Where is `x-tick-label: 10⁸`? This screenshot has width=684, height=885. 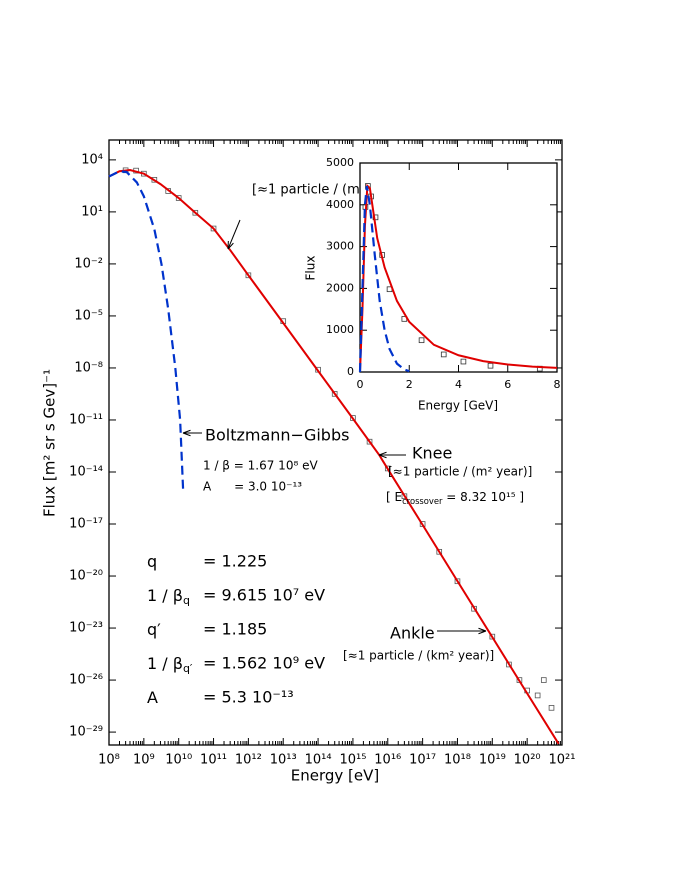
x-tick-label: 10⁸ is located at coordinates (109, 760).